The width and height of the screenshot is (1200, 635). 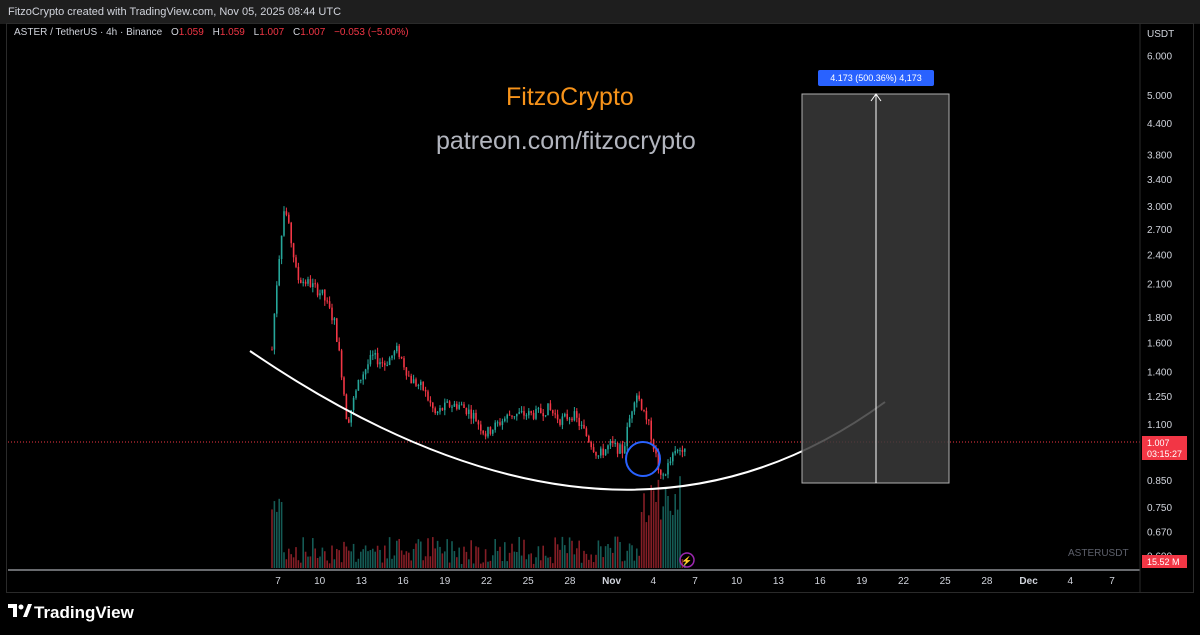 I want to click on currency-label: USDT, so click(x=1160, y=34).